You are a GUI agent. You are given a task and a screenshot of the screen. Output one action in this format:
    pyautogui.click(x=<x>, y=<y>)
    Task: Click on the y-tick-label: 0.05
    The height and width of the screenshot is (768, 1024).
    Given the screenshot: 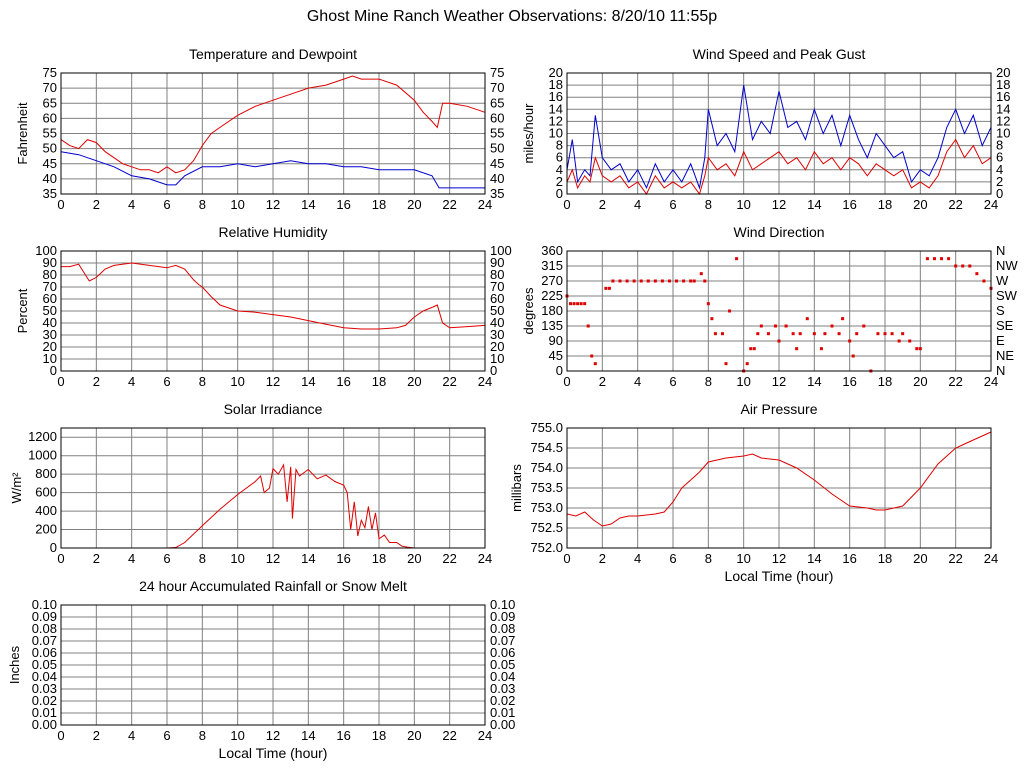 What is the action you would take?
    pyautogui.click(x=44, y=664)
    